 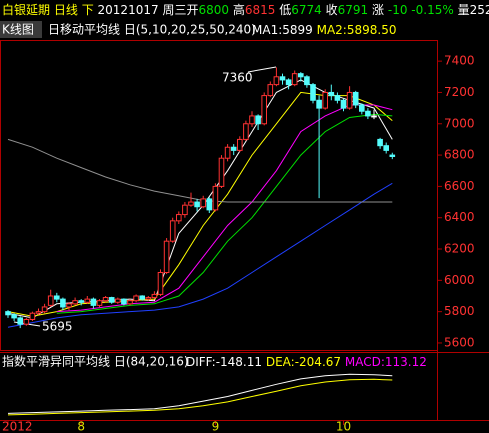 What do you see at coordinates (285, 10) in the screenshot?
I see `low-label: 低` at bounding box center [285, 10].